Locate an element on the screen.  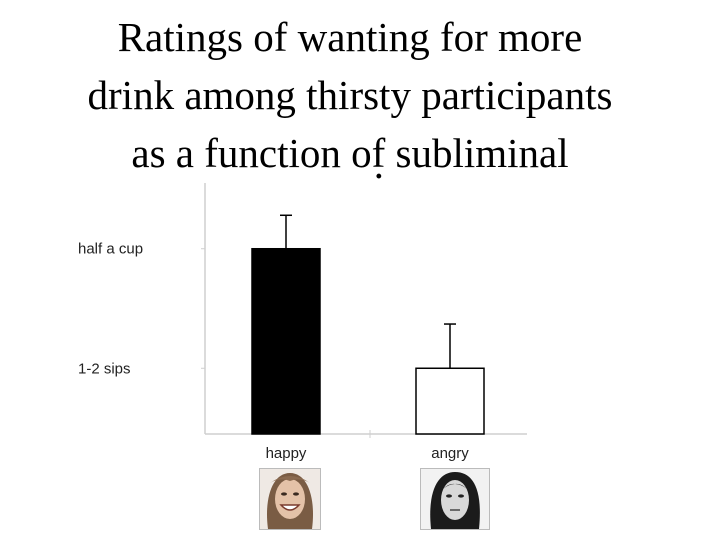
x-tick-label-angry: angry is located at coordinates (450, 453).